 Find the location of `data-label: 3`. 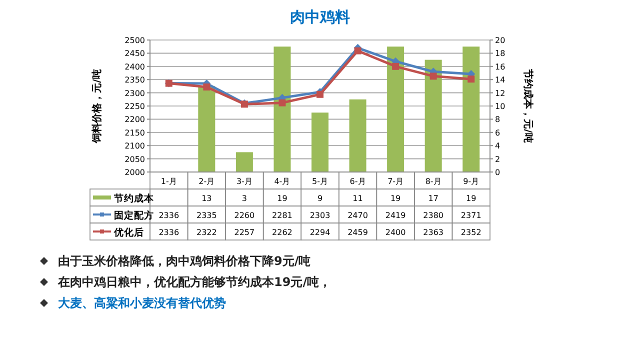

data-label: 3 is located at coordinates (244, 198).